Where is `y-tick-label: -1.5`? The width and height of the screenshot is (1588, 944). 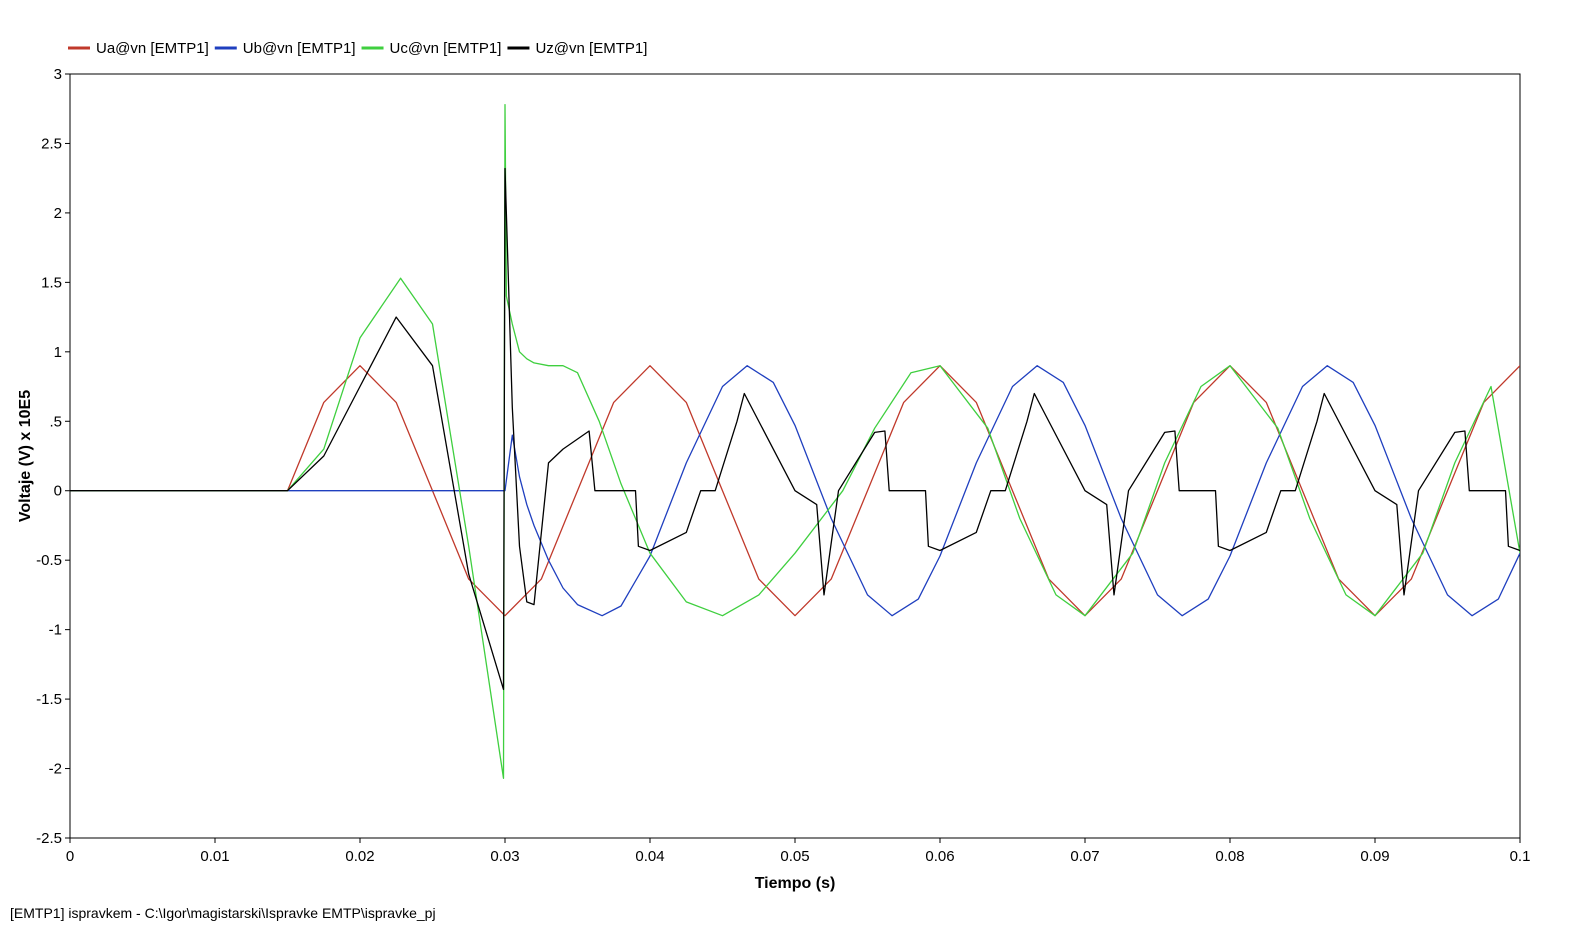
y-tick-label: -1.5 is located at coordinates (49, 699).